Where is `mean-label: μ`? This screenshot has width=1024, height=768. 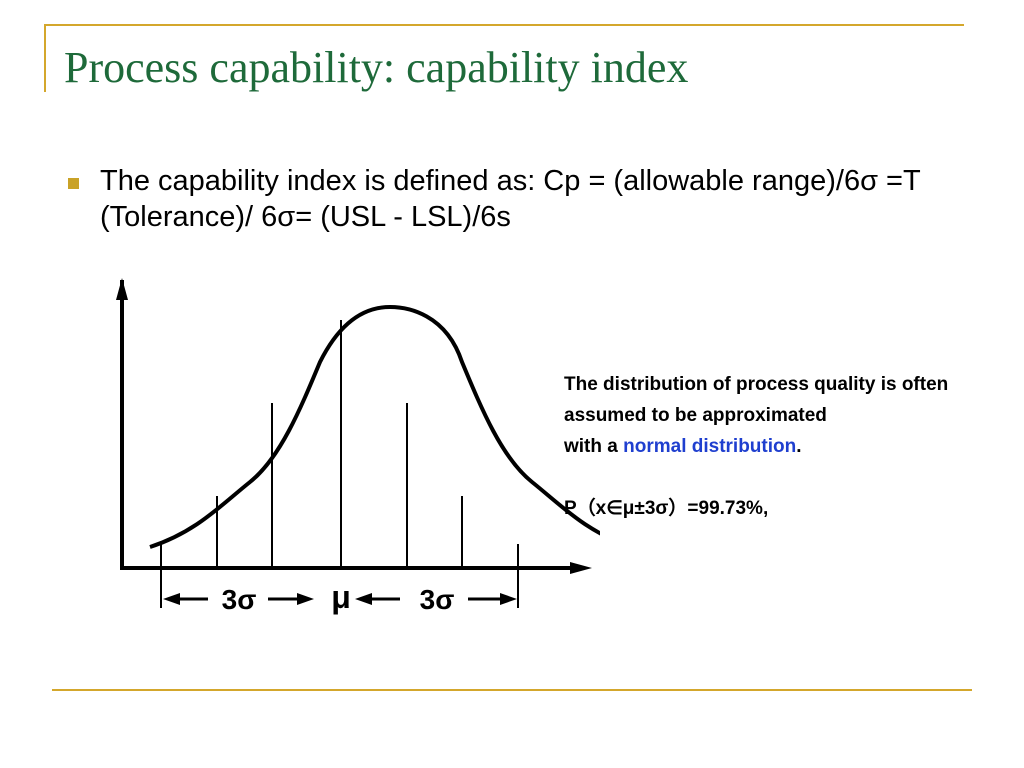
mean-label: μ is located at coordinates (341, 597).